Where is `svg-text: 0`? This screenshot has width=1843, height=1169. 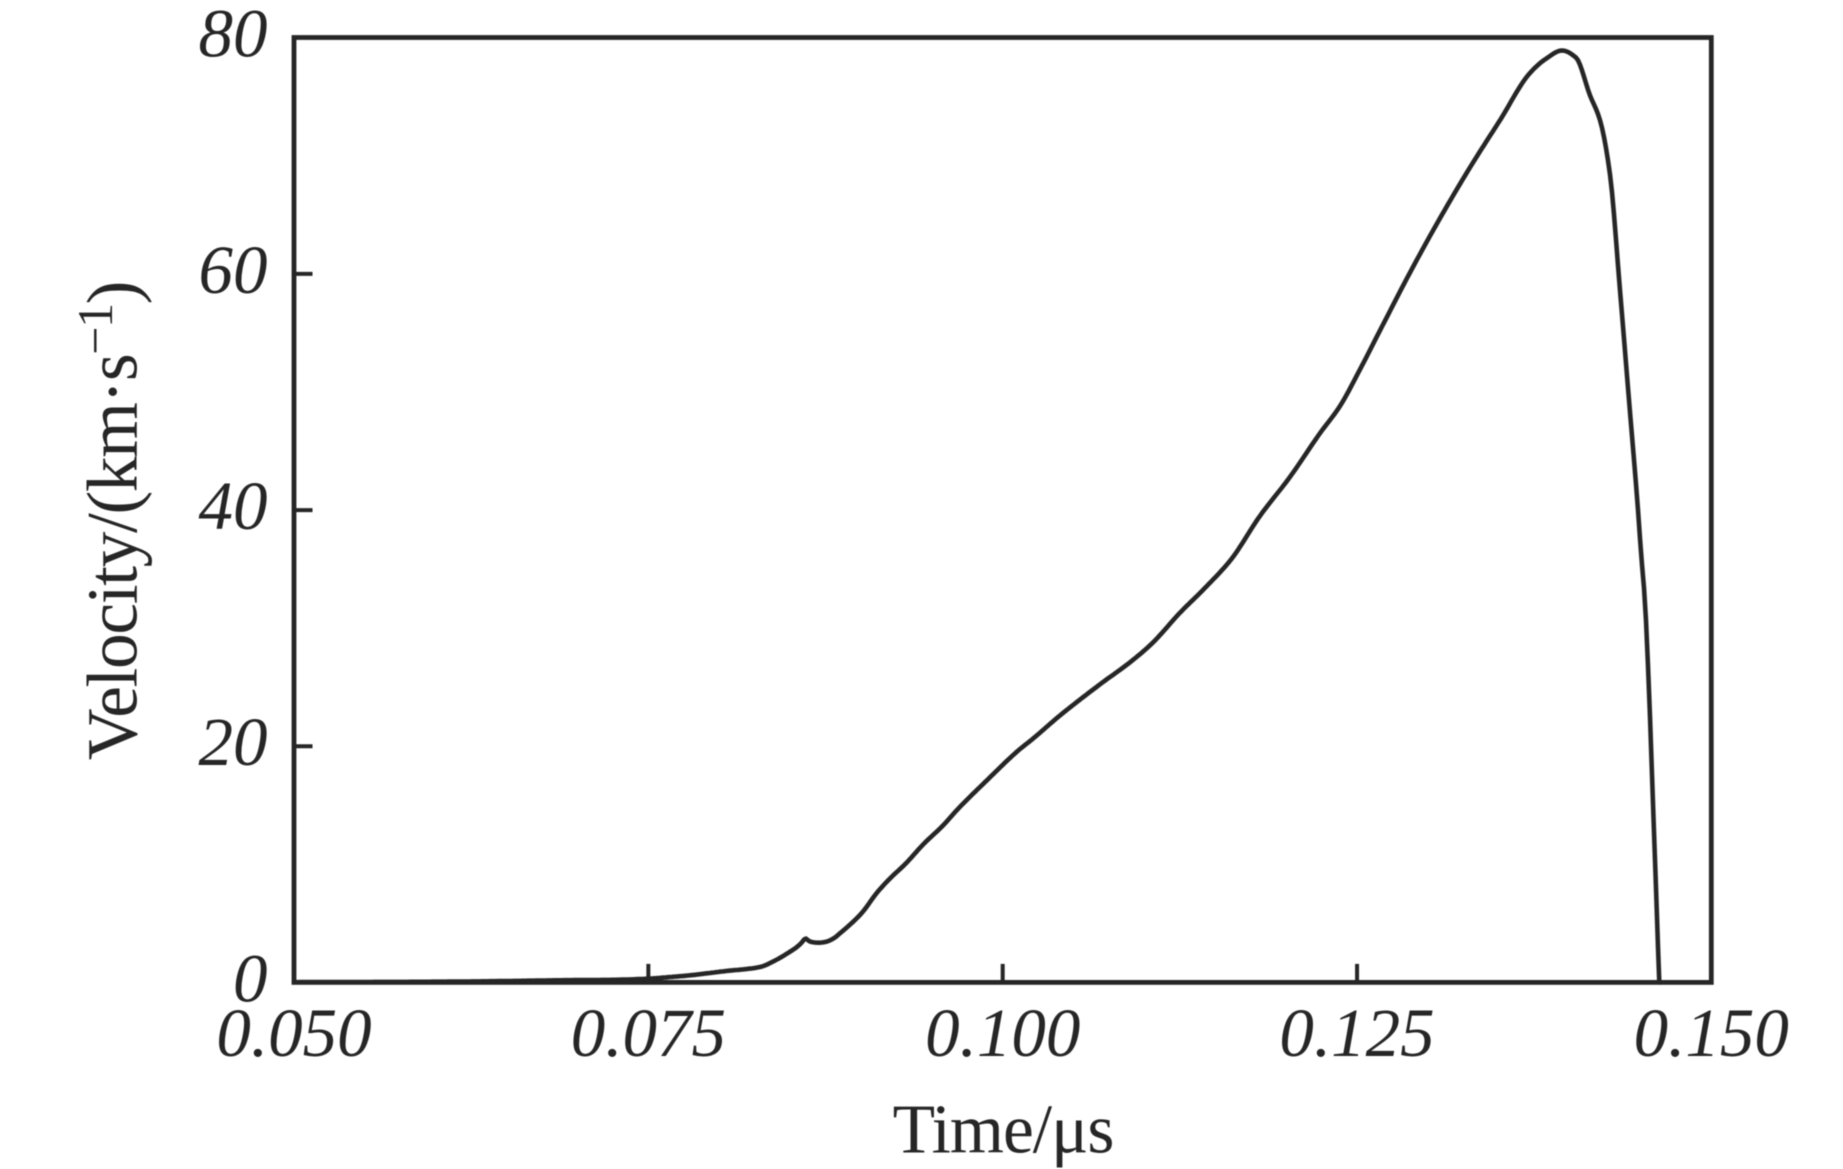 svg-text: 0 is located at coordinates (250, 978).